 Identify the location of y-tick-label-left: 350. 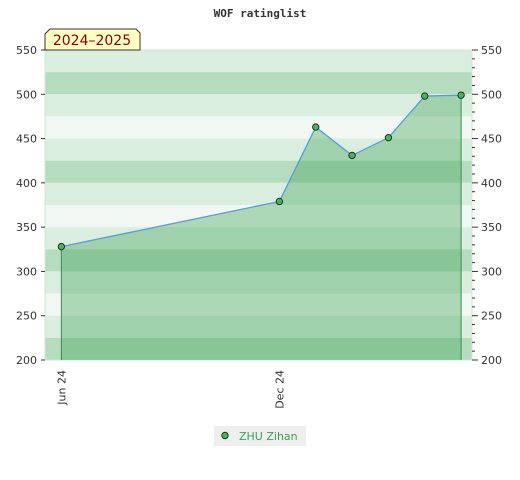
(26, 227).